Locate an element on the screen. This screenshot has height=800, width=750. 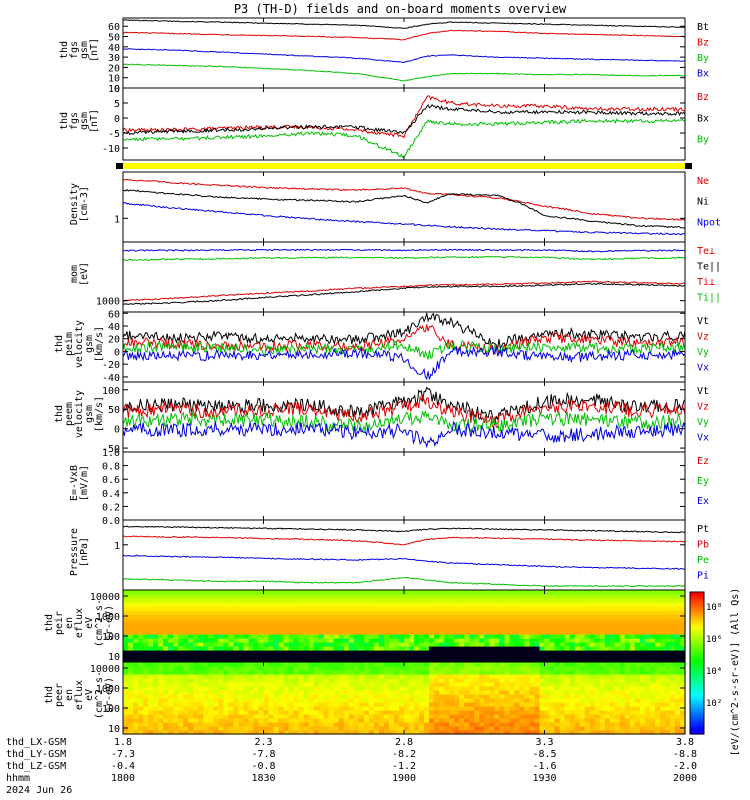
colorbar-cell is located at coordinates (697, 688).